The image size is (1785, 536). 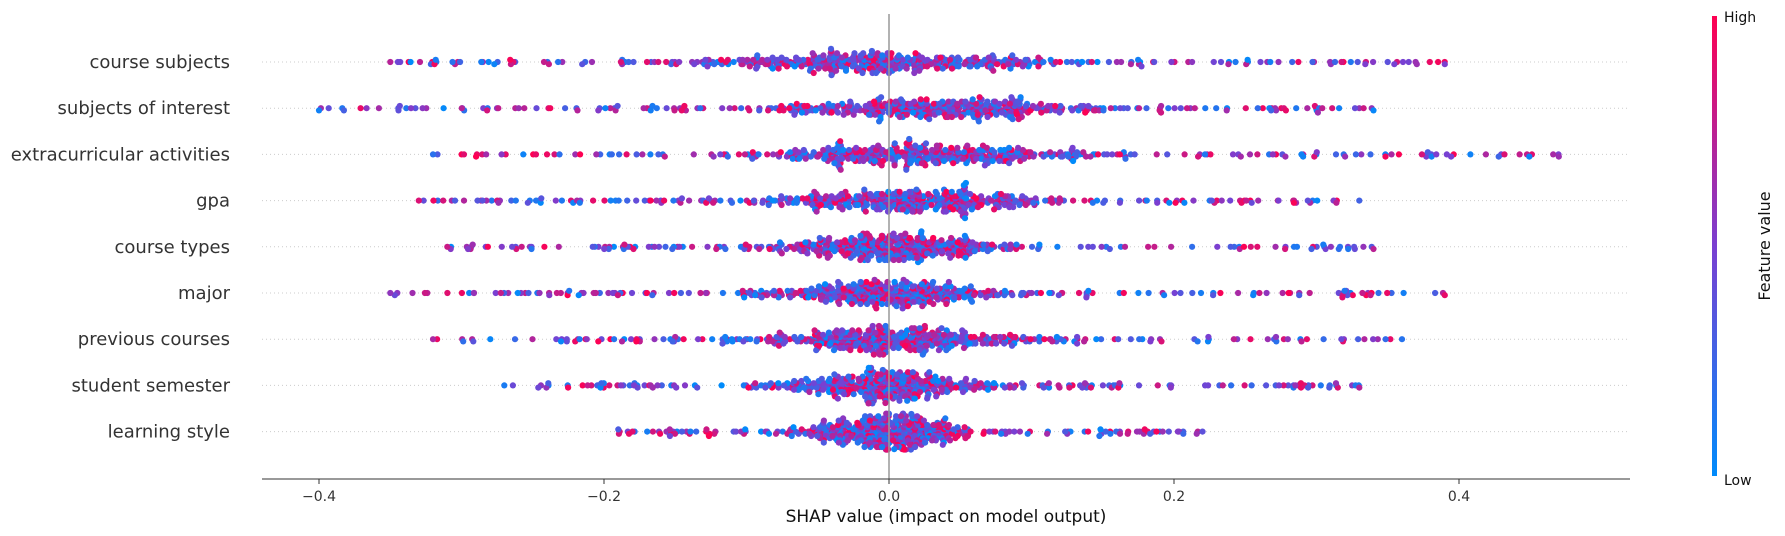 What do you see at coordinates (169, 432) in the screenshot?
I see `feature-label: learning style` at bounding box center [169, 432].